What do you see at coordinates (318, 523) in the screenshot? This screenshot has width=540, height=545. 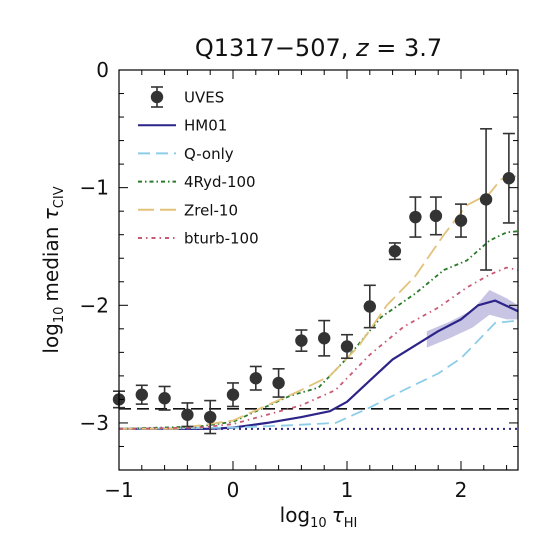 I see `x-label-base: 10` at bounding box center [318, 523].